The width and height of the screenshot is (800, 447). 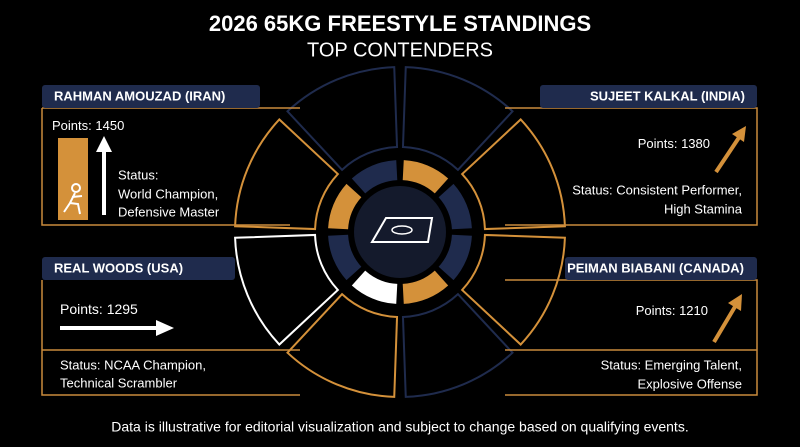 What do you see at coordinates (73, 179) in the screenshot?
I see `bar-icon` at bounding box center [73, 179].